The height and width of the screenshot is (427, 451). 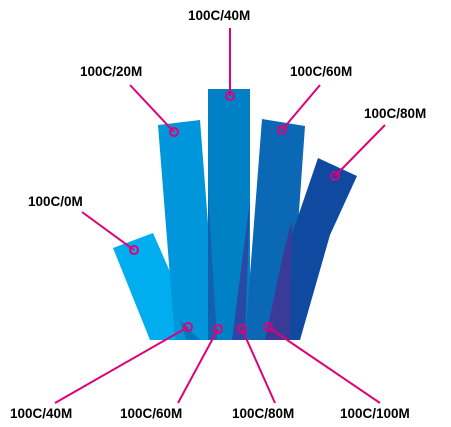 What do you see at coordinates (198, 366) in the screenshot?
I see `leader-bottom-60m` at bounding box center [198, 366].